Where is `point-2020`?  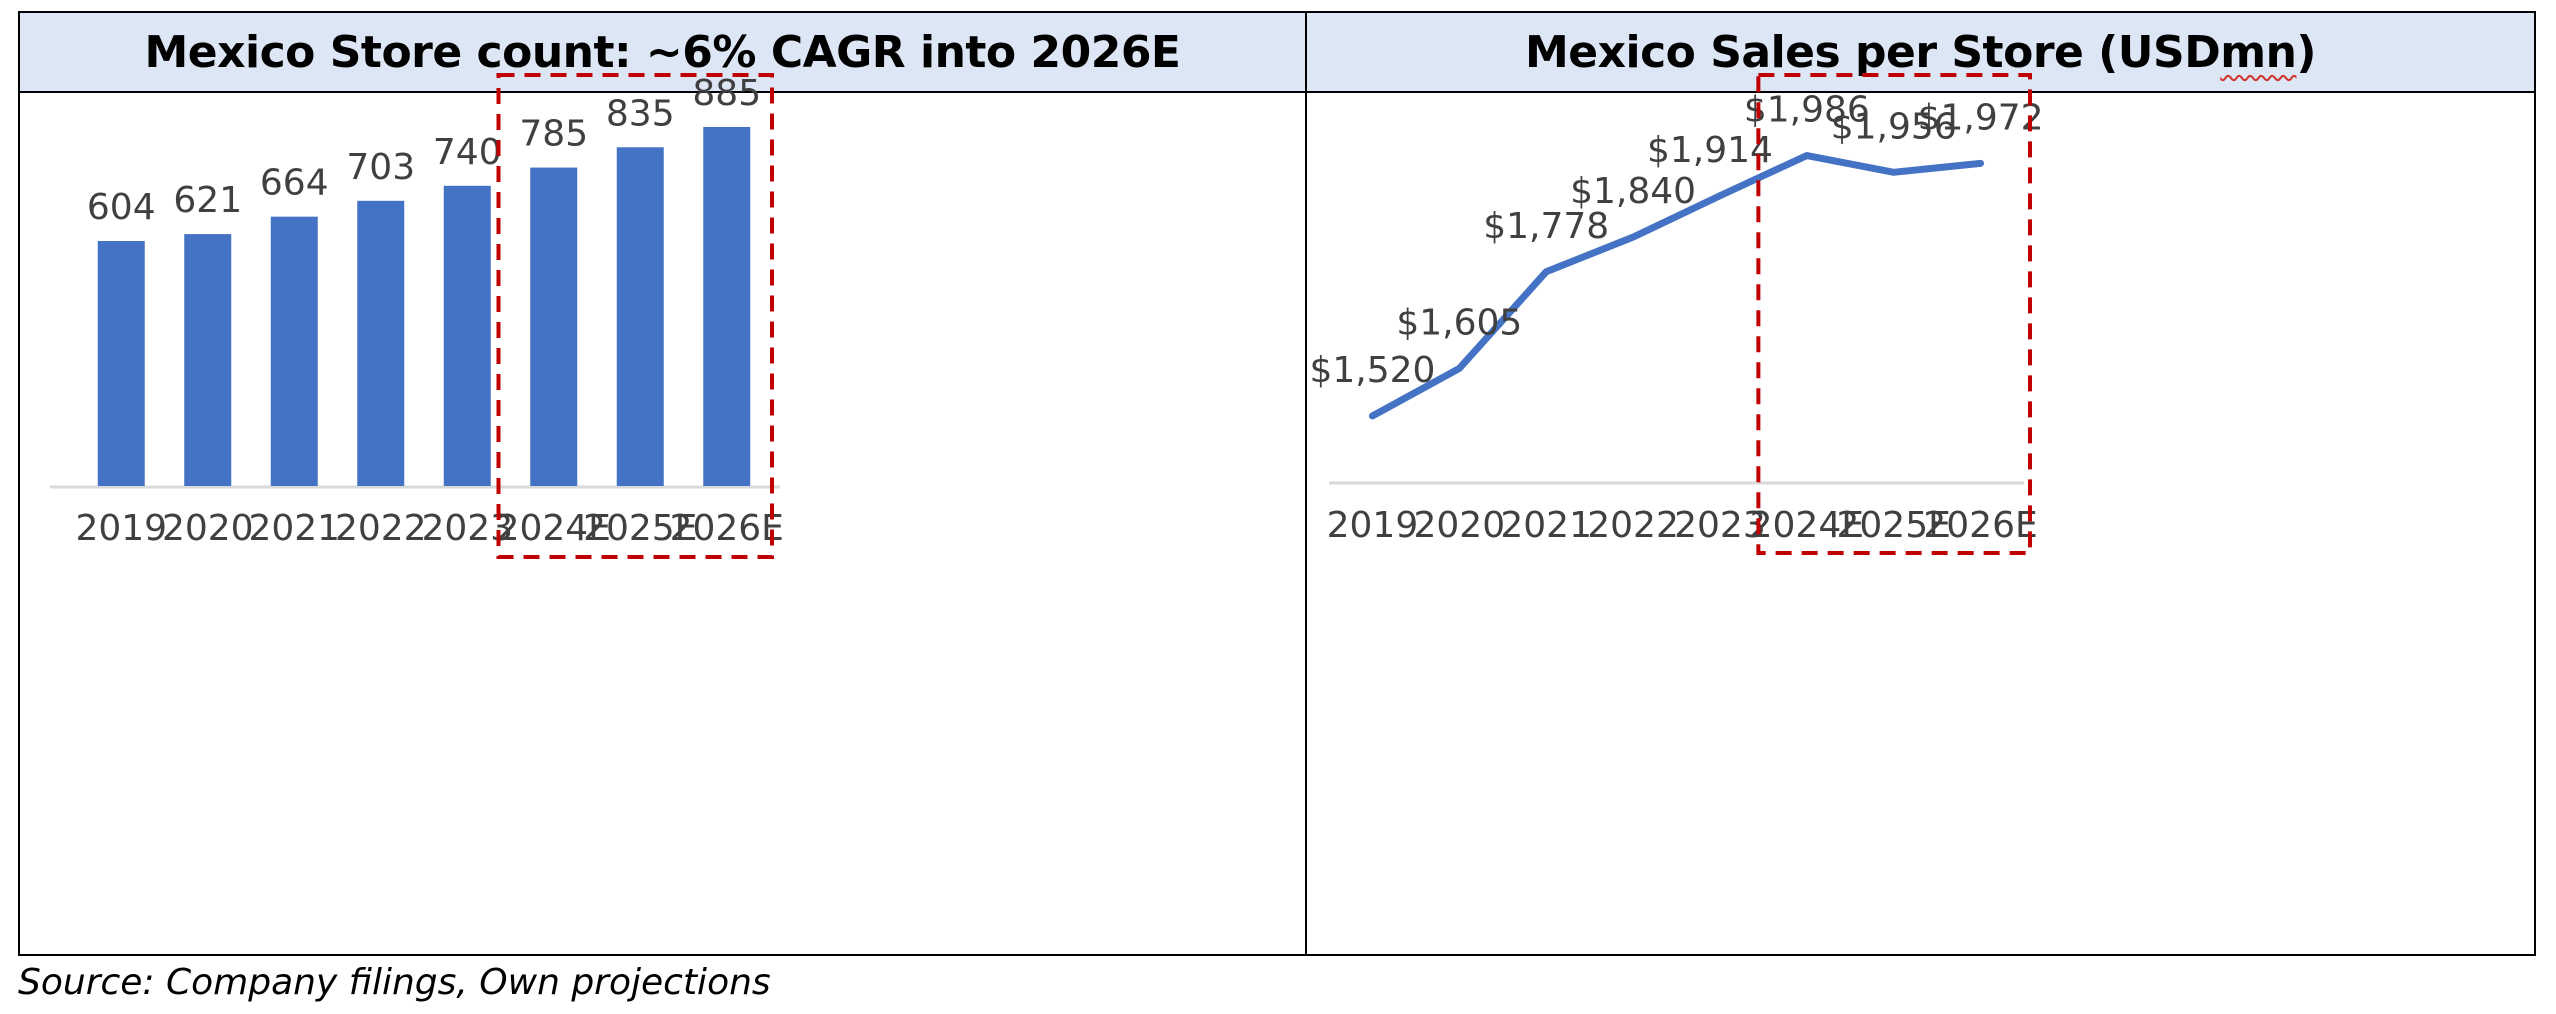 point-2020 is located at coordinates (1459, 368).